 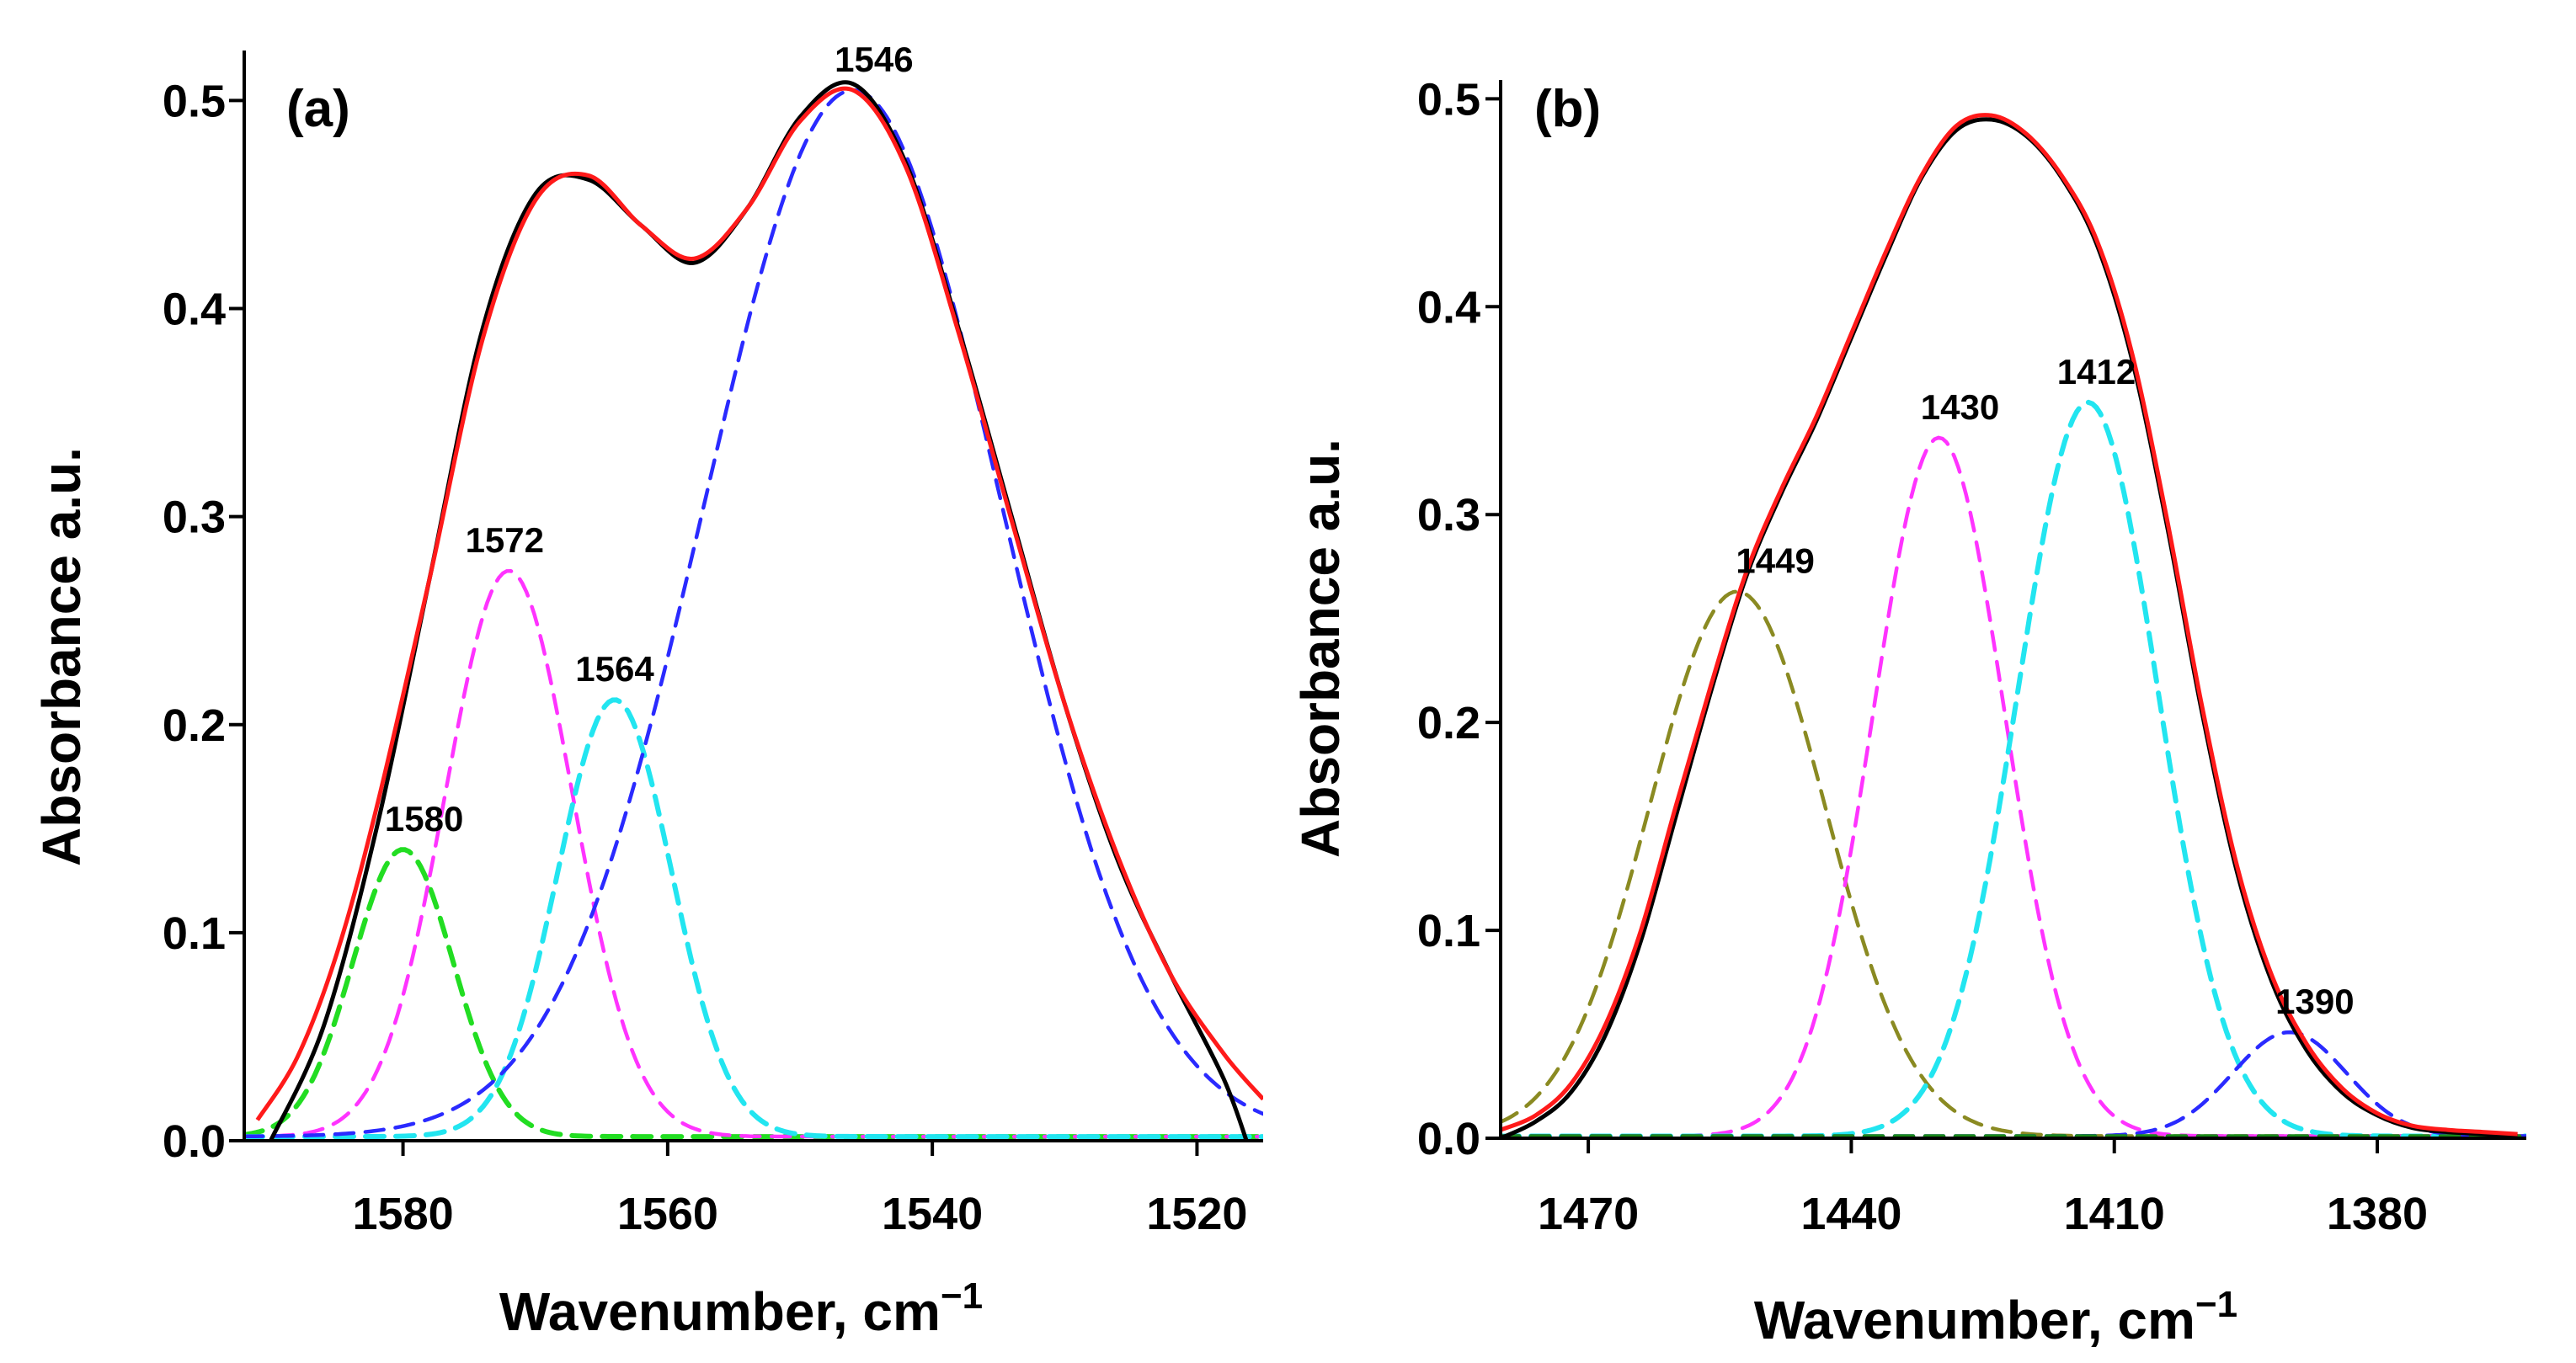 I want to click on panel-b-label: (b), so click(x=1567, y=109).